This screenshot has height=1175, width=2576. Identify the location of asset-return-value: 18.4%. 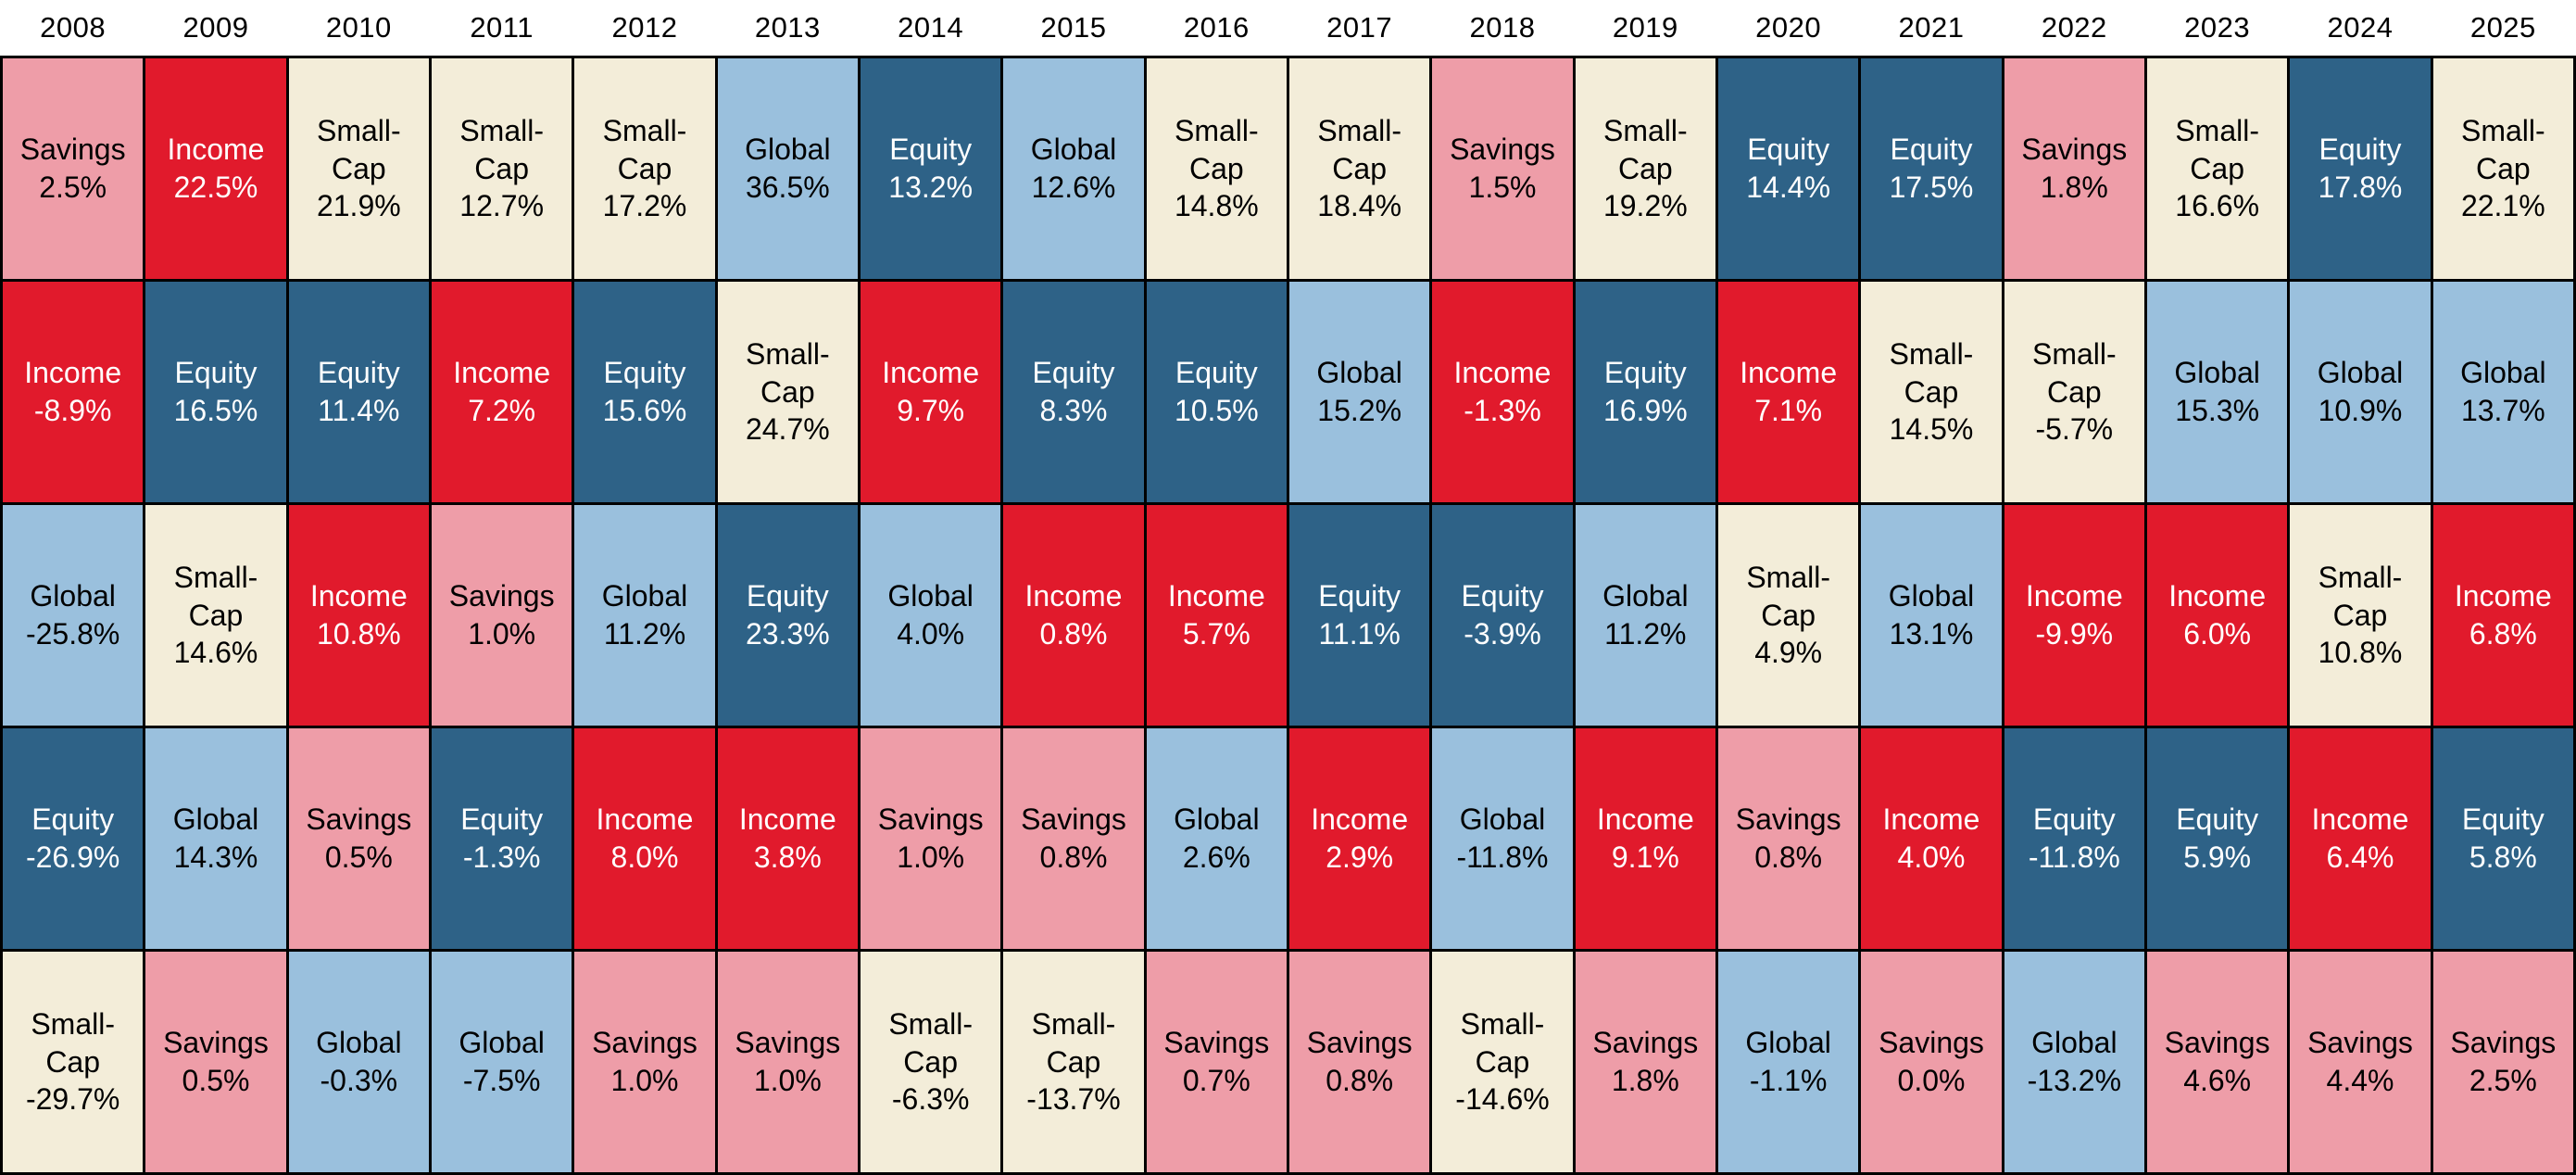
(1359, 206).